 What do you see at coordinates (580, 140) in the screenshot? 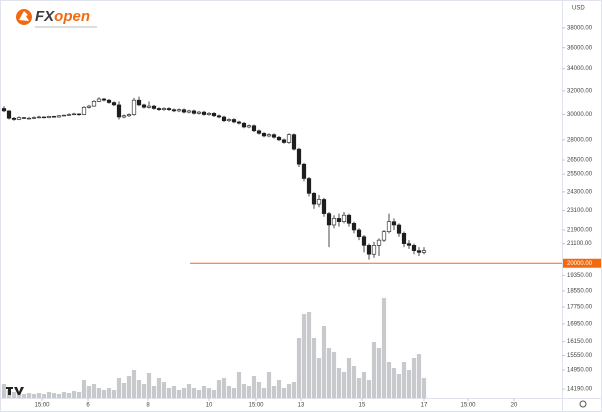
I see `y-tick-label: 28000.00` at bounding box center [580, 140].